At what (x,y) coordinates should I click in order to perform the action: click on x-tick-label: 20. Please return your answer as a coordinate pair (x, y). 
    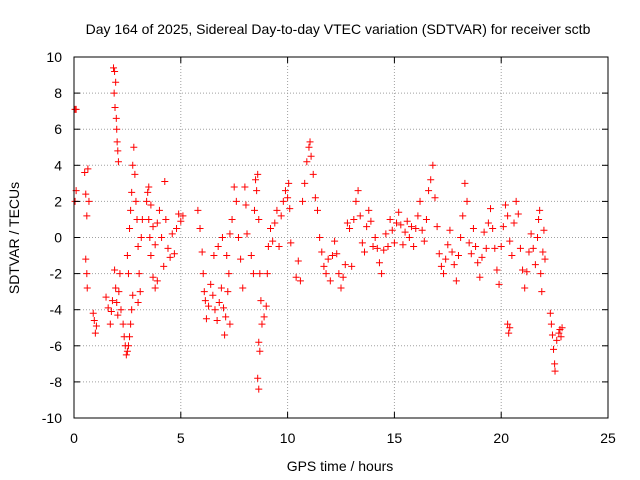
    Looking at the image, I should click on (501, 438).